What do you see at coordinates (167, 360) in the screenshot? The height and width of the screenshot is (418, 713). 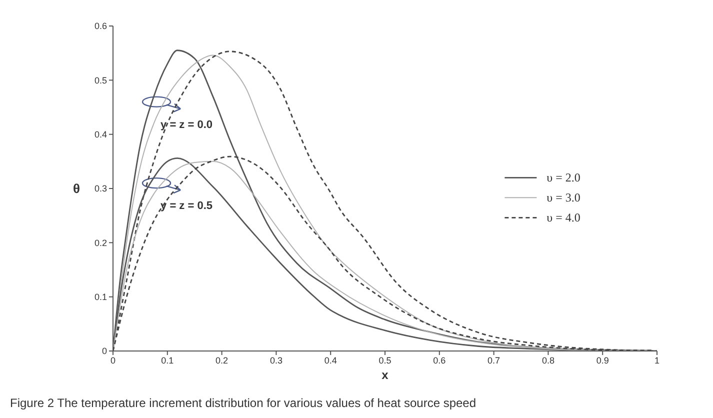 I see `x-tick-label: 0.1` at bounding box center [167, 360].